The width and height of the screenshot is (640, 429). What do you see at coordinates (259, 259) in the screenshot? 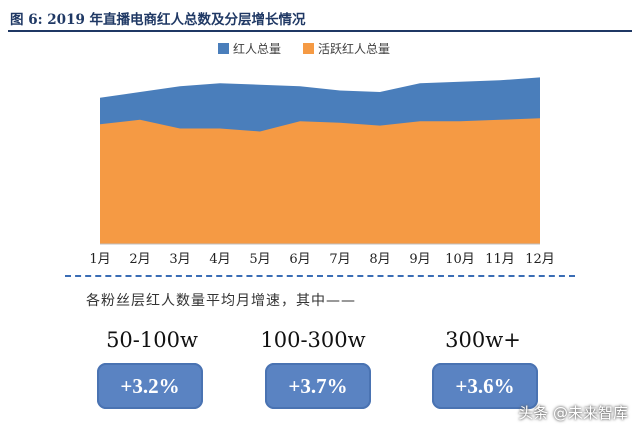
I see `x-tick-label: 5月` at bounding box center [259, 259].